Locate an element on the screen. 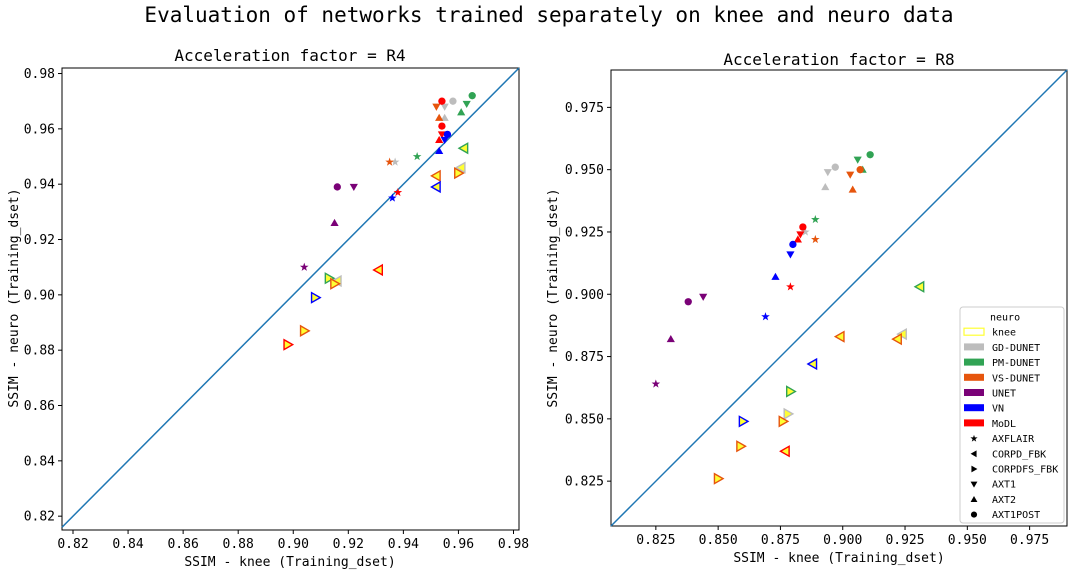 This screenshot has height=574, width=1074. legend-box is located at coordinates (1012, 415).